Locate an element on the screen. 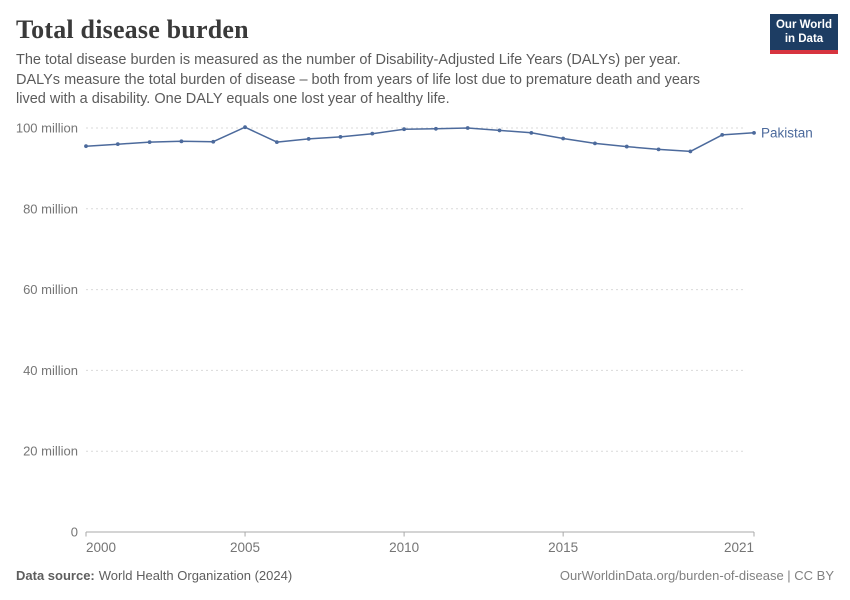  x-axis-label-2005: 2005 is located at coordinates (245, 547).